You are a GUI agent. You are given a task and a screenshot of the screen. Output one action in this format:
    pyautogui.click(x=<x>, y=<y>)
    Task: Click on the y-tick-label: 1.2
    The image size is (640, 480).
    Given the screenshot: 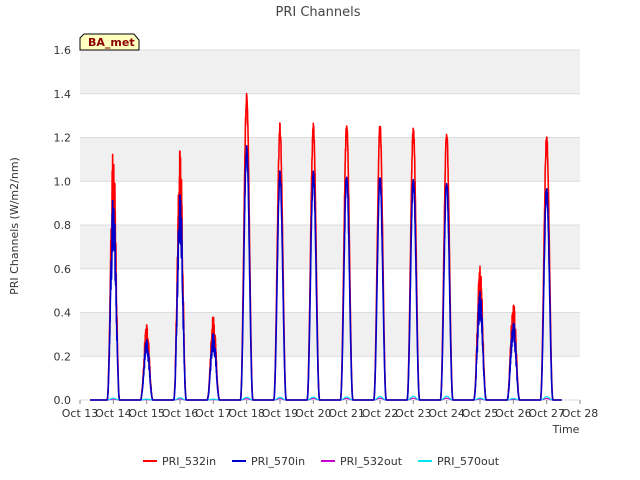 What is the action you would take?
    pyautogui.click(x=63, y=138)
    